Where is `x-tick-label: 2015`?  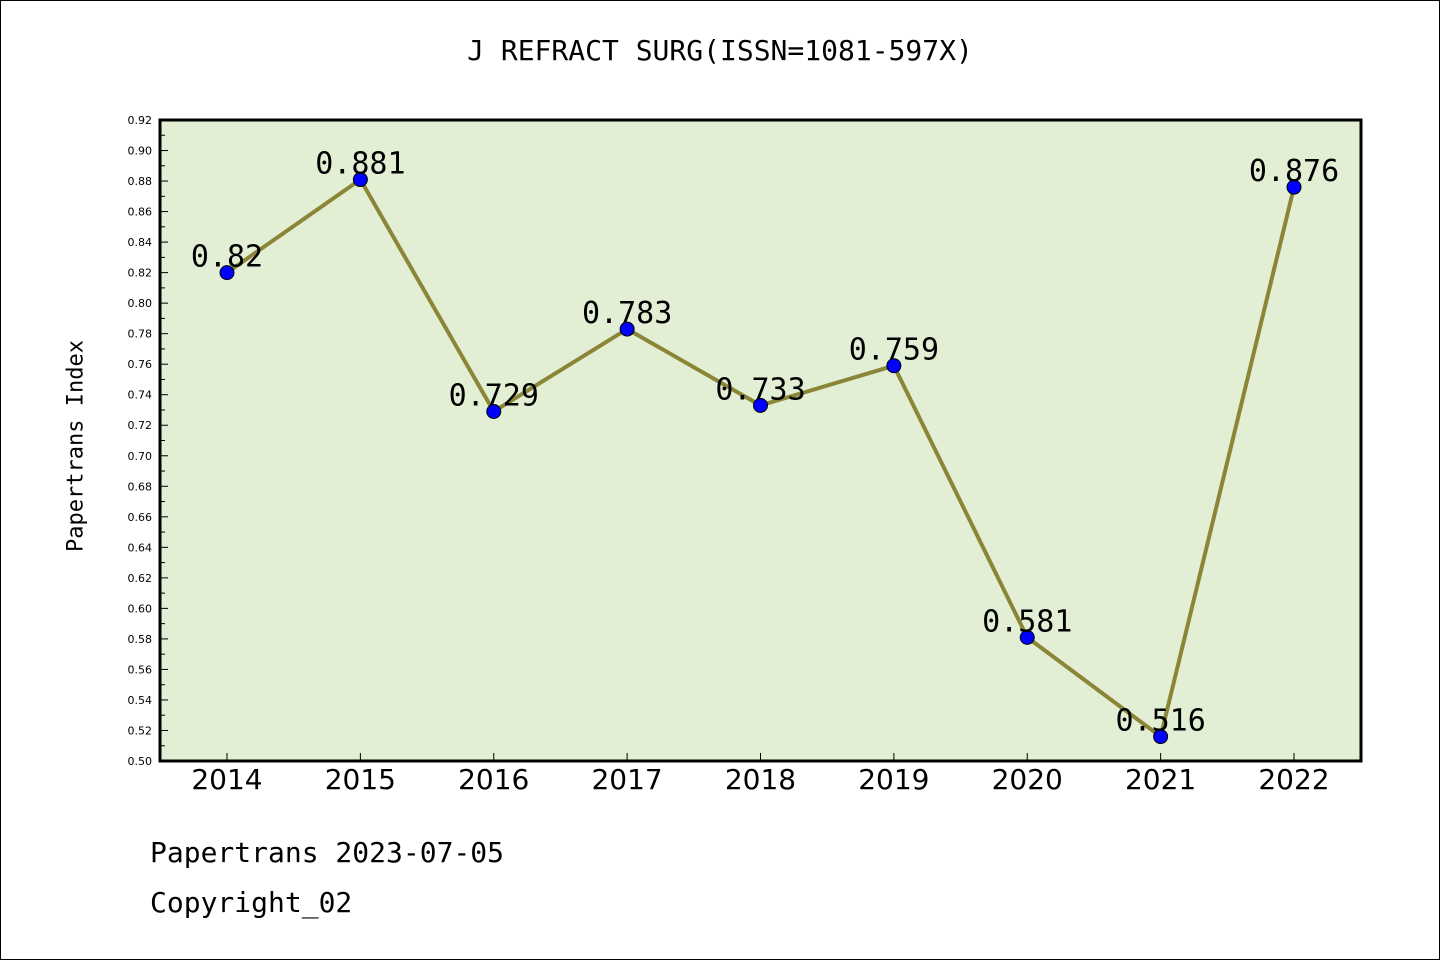 x-tick-label: 2015 is located at coordinates (360, 779).